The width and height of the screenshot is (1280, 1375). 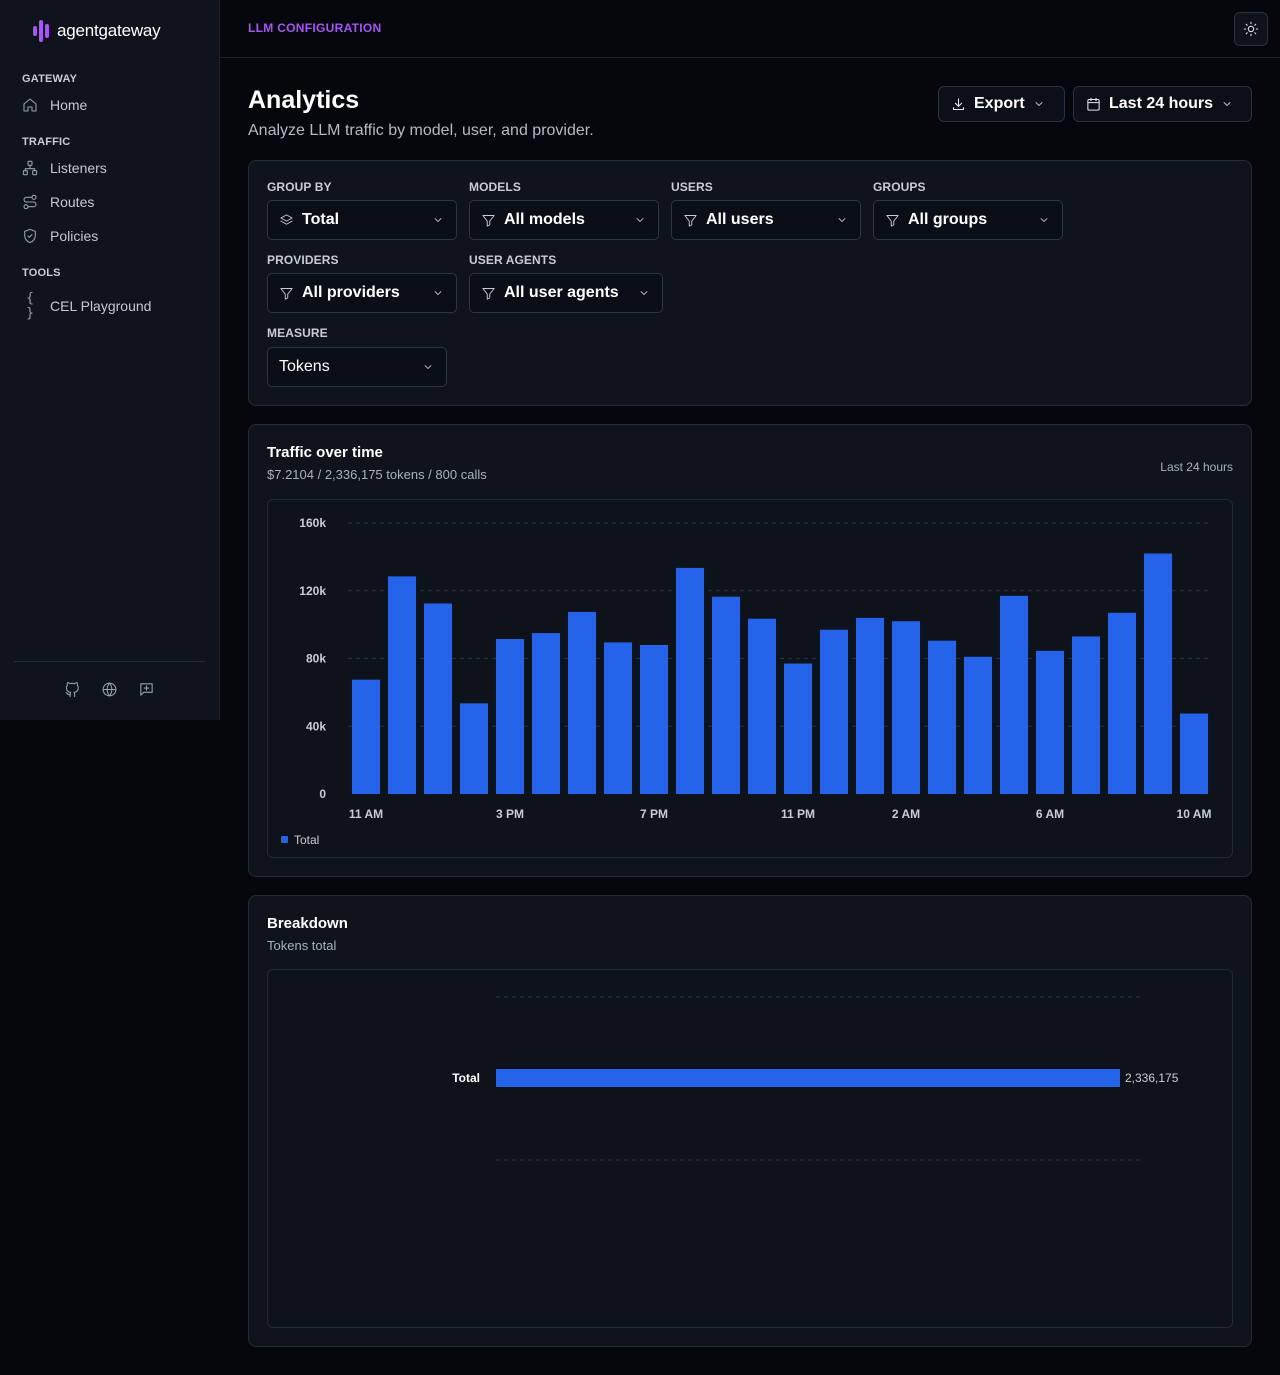 I want to click on time-range-label: Last 24 hours, so click(x=1161, y=103).